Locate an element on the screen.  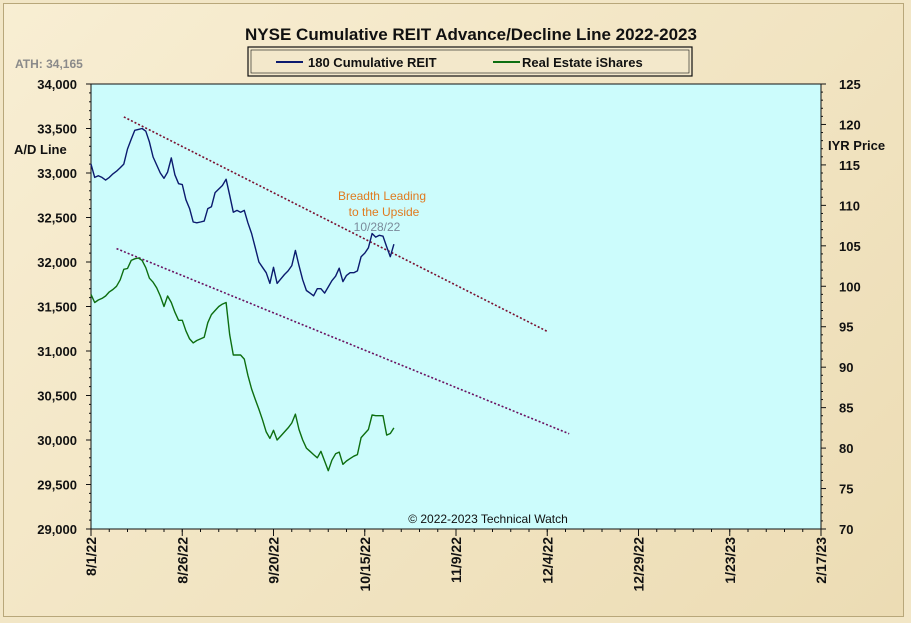
x-tick-label: 8/1/22 is located at coordinates (91, 556).